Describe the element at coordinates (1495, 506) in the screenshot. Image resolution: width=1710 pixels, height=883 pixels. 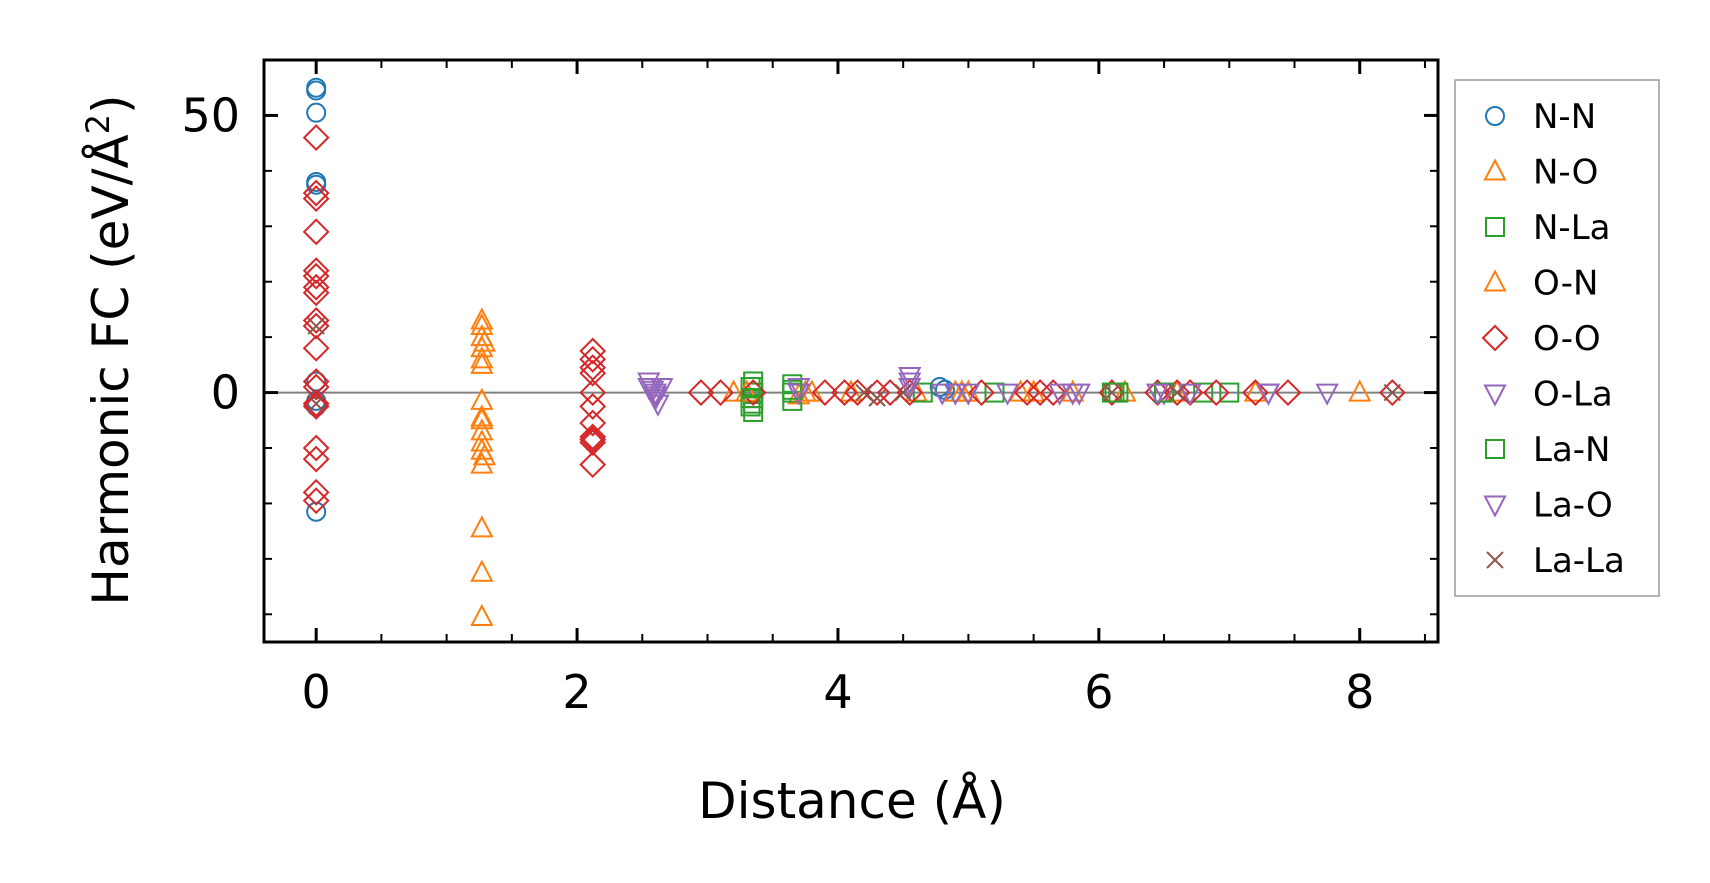
I see `legend-marker-La-O` at that location.